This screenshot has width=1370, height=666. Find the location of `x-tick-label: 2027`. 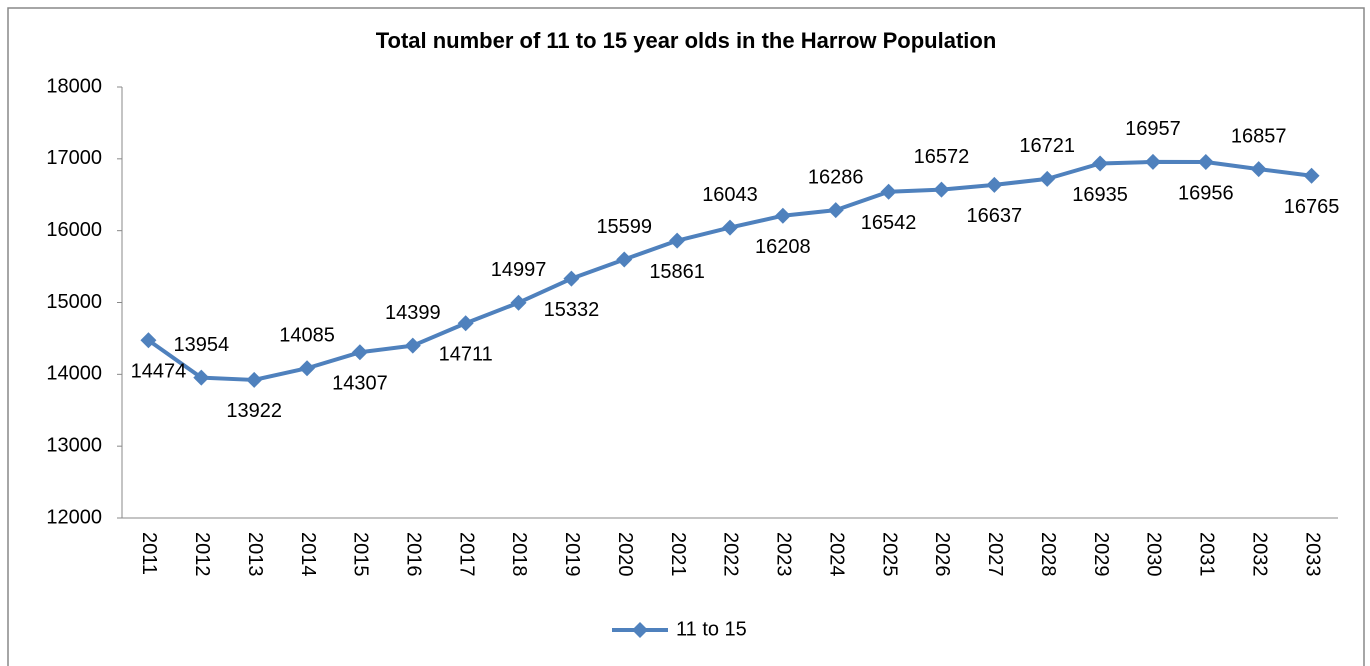

x-tick-label: 2027 is located at coordinates (995, 554).